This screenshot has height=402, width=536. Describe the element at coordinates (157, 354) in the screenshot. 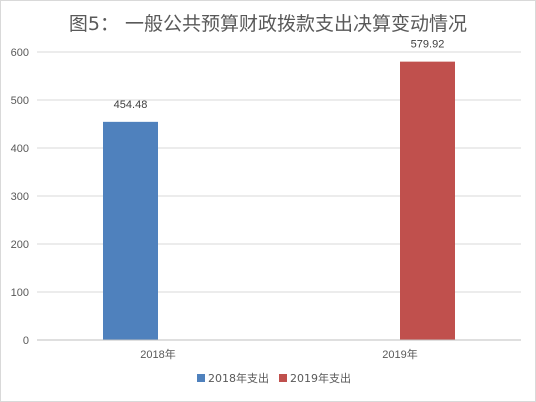

I see `x-tick-label: 2018年` at that location.